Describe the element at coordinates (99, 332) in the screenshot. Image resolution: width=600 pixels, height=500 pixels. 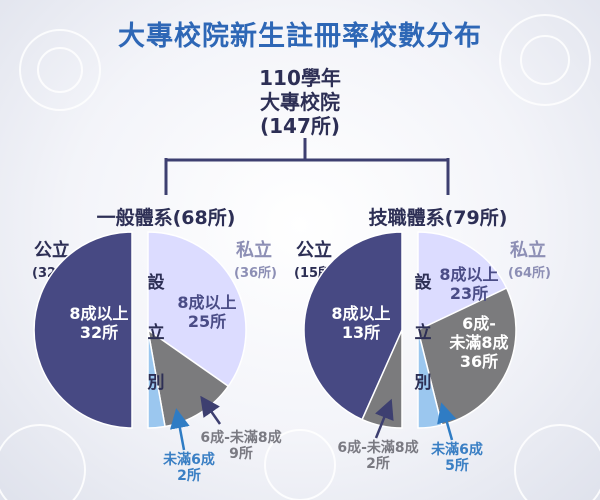
I see `chart-1-public-8plus-value: 32所` at that location.